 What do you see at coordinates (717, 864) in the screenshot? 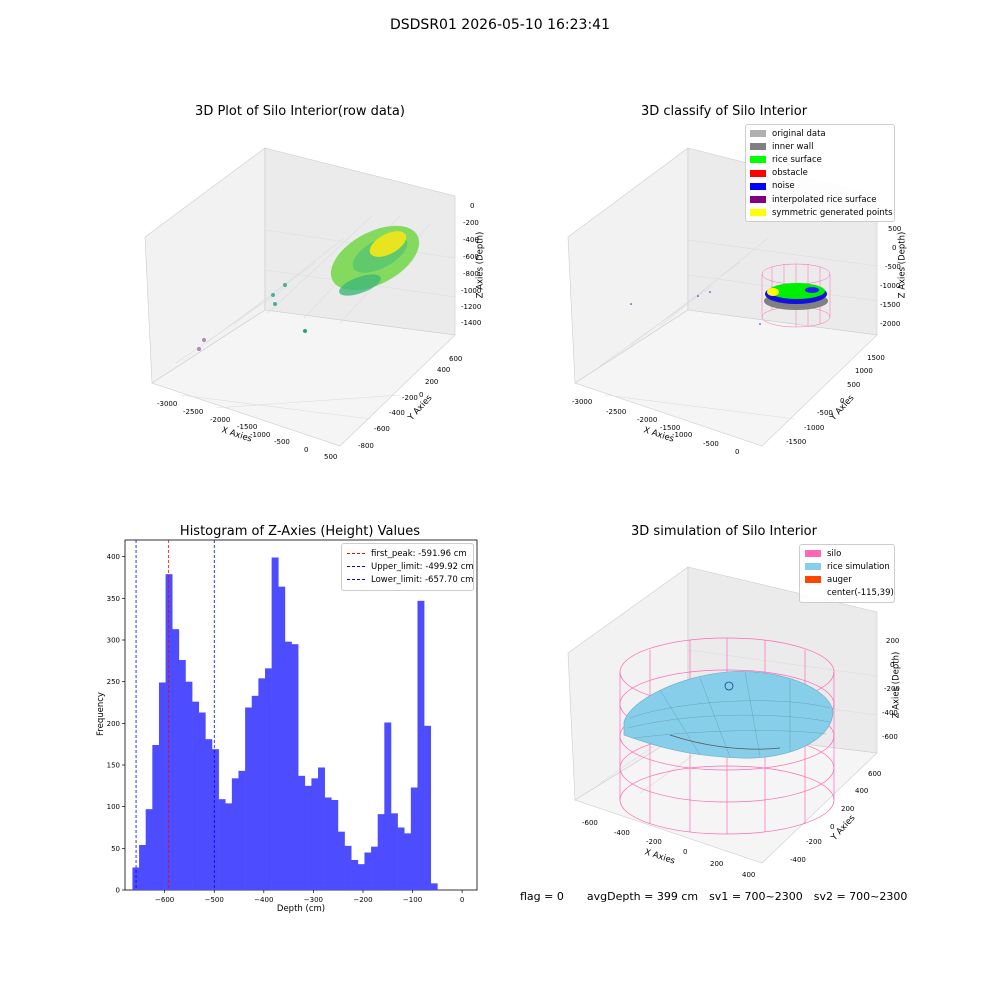
I see `p4-xtick: 200` at bounding box center [717, 864].